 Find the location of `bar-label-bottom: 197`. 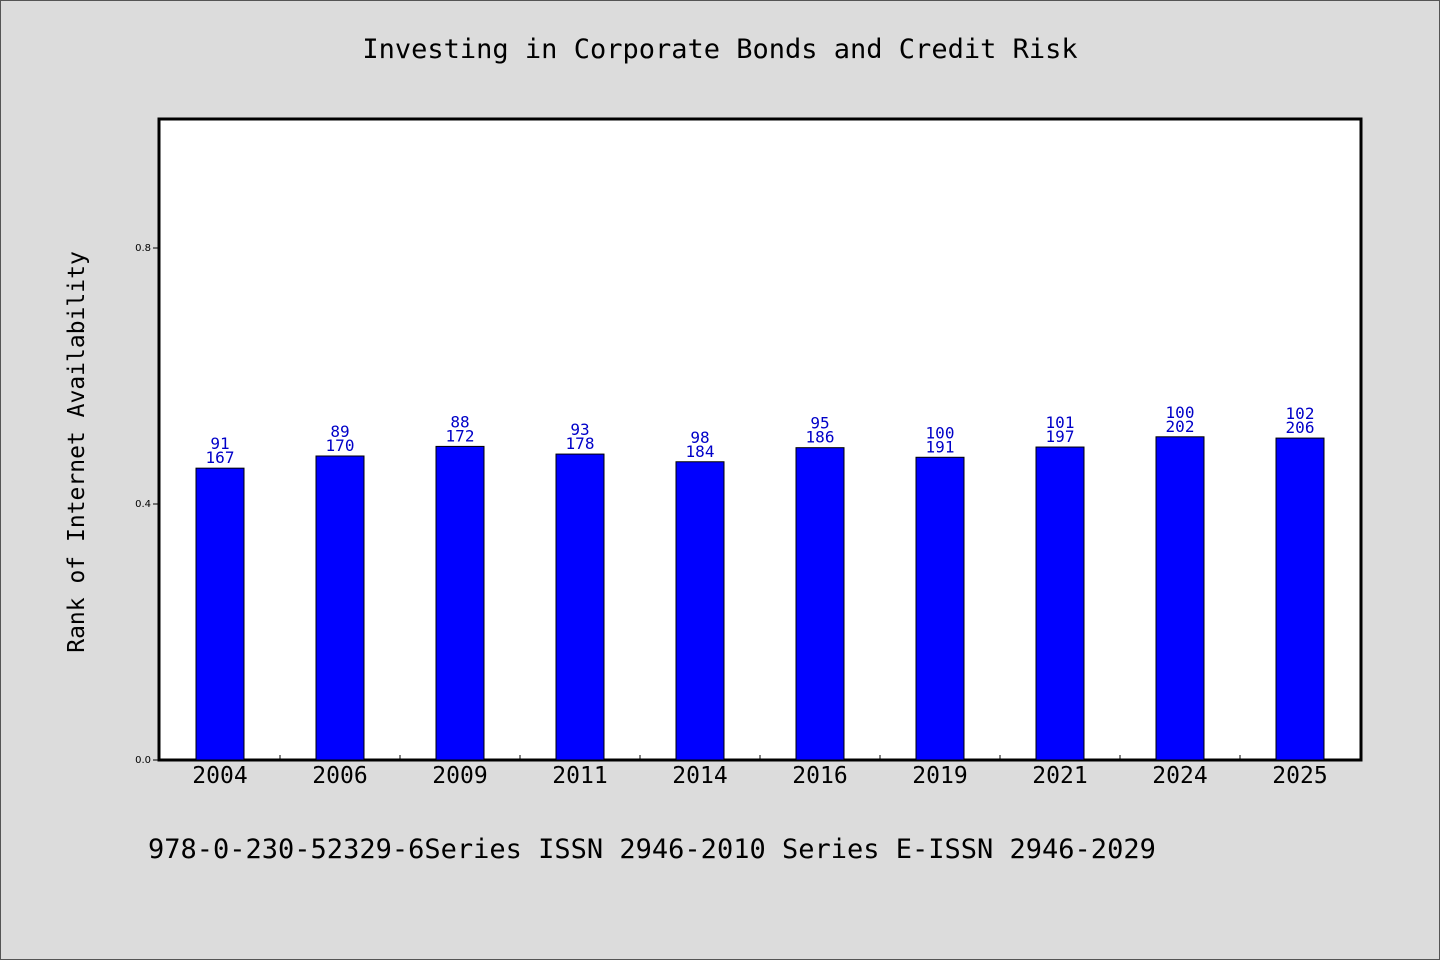

bar-label-bottom: 197 is located at coordinates (1060, 436).